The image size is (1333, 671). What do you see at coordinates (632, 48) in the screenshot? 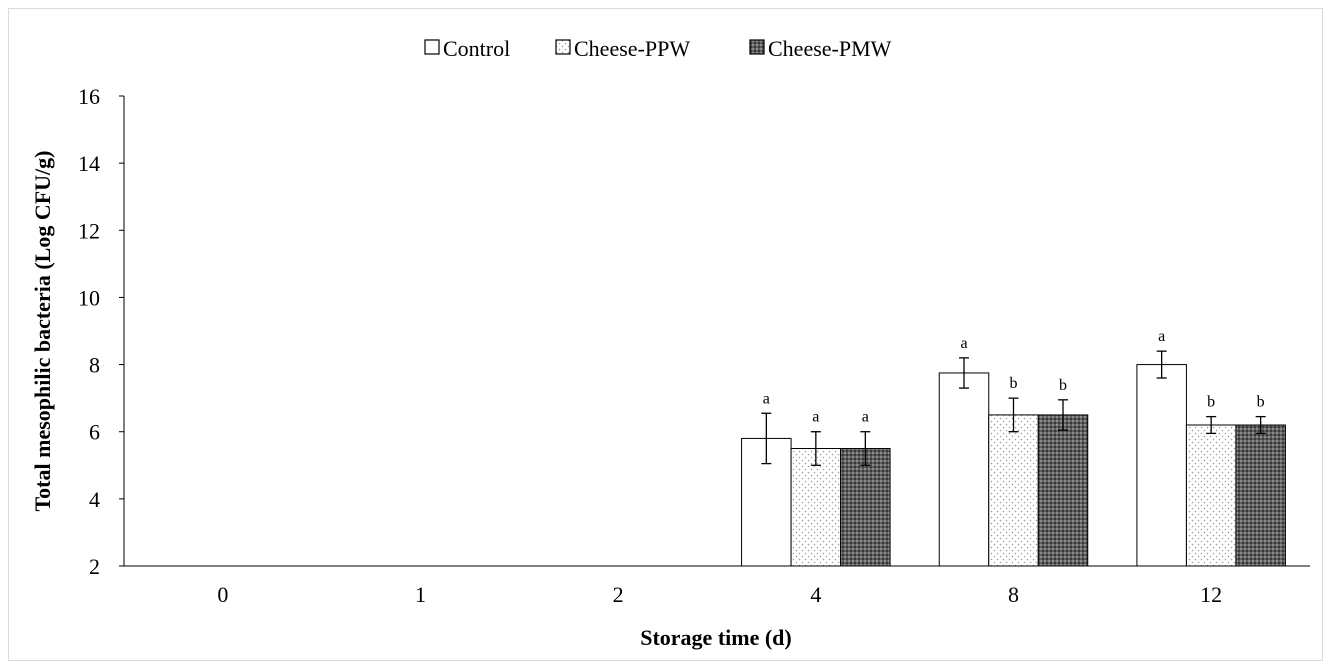
I see `legend-label-cheese-ppw: Cheese-PPW` at bounding box center [632, 48].